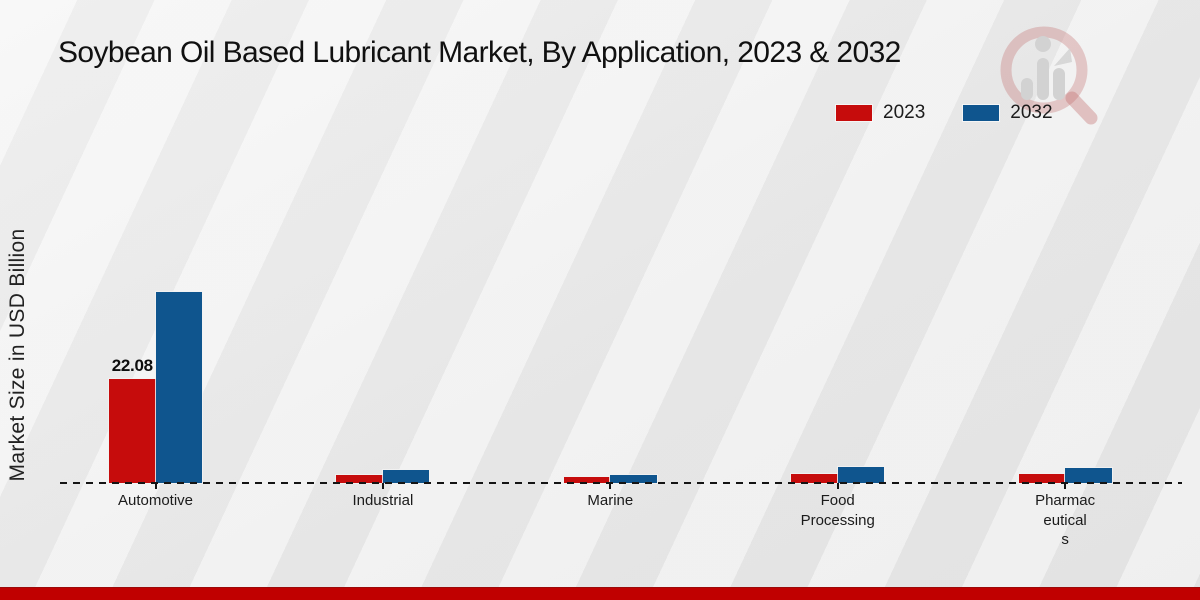 Image resolution: width=1200 pixels, height=600 pixels. What do you see at coordinates (17, 355) in the screenshot?
I see `y-axis-title: Market Size in USD Billion` at bounding box center [17, 355].